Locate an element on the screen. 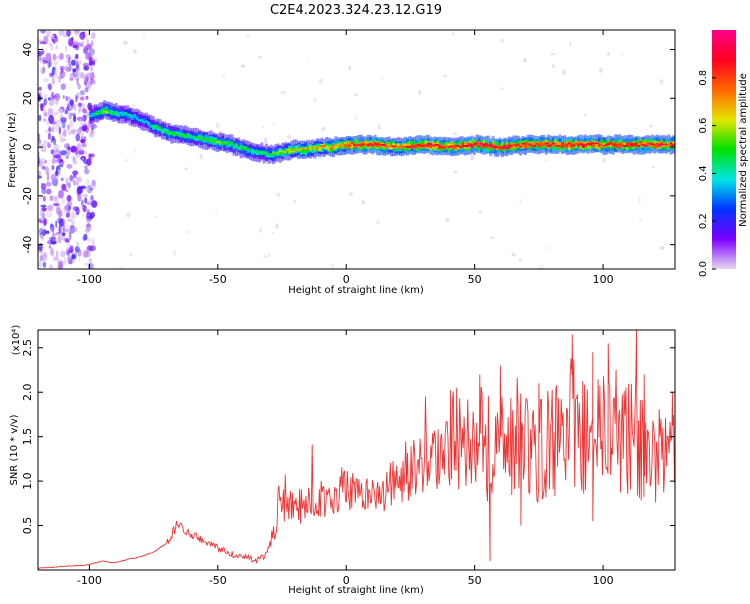  snr-y-multiplier: (x10⁴) is located at coordinates (16, 340).